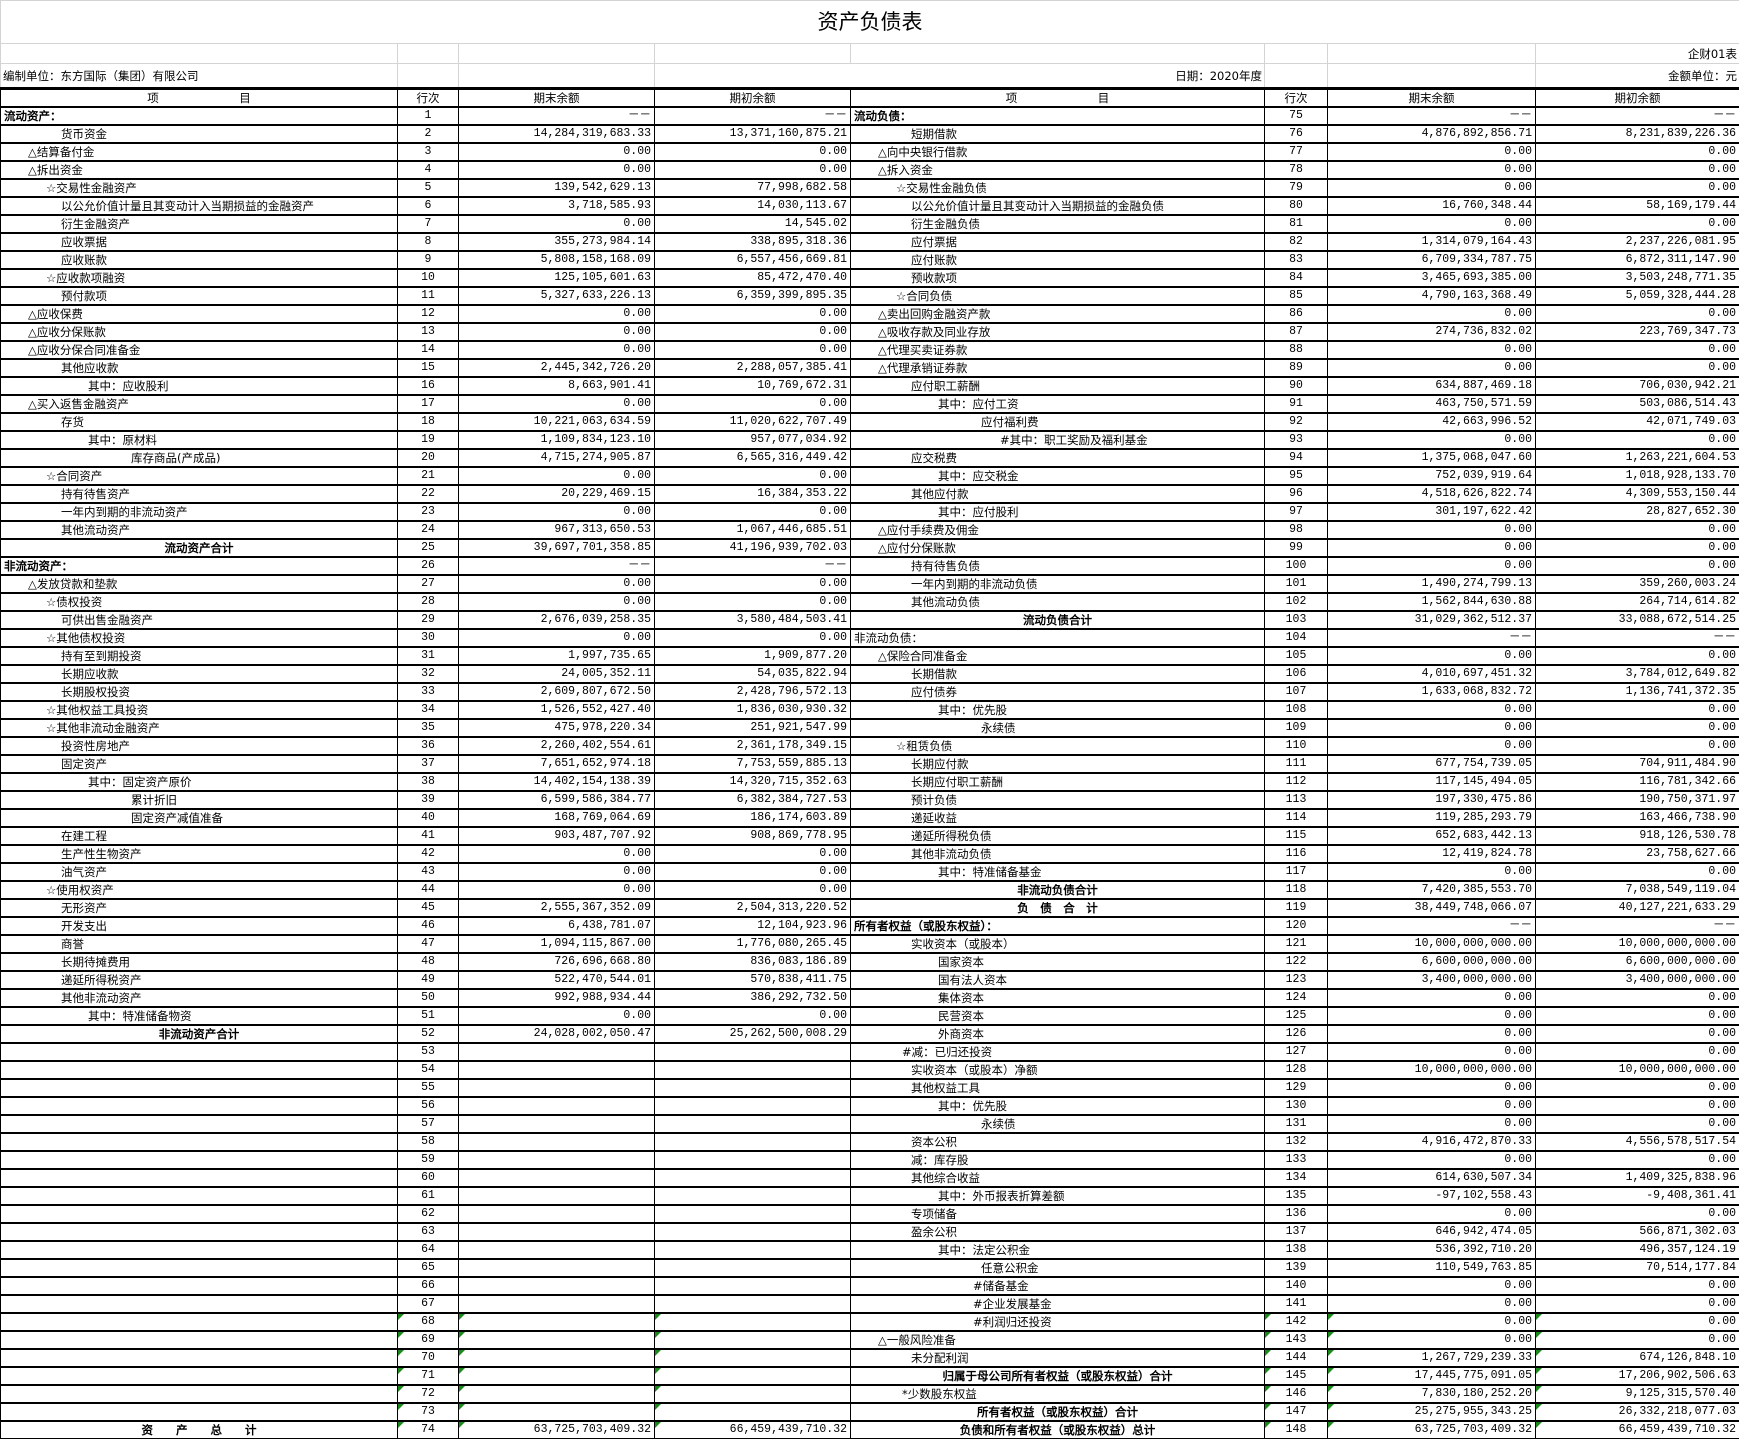 This screenshot has height=1439, width=1739. What do you see at coordinates (1637, 1268) in the screenshot?
I see `right-begin-balance: 70,514,177.84` at bounding box center [1637, 1268].